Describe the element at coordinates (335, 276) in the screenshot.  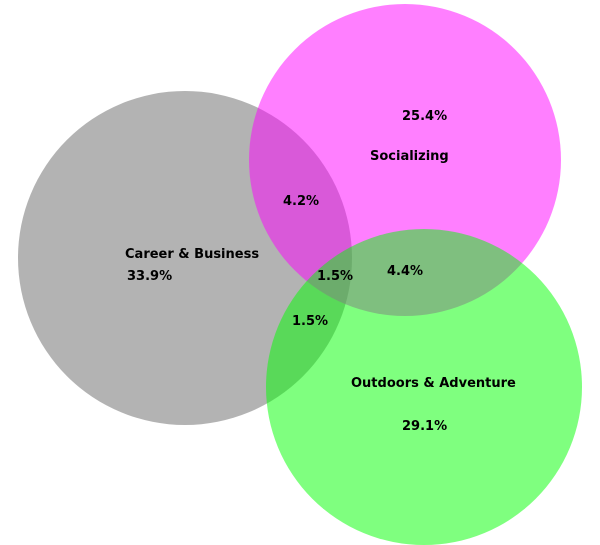
I see `intersection-value-career-and-business-x-socializing-x-outdoors-and-adventure: 1.5%` at that location.